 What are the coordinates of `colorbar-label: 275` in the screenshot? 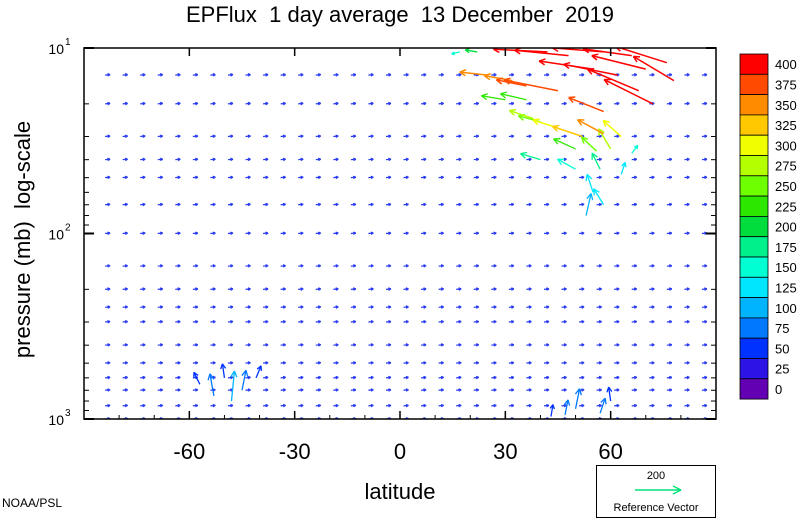 It's located at (786, 166).